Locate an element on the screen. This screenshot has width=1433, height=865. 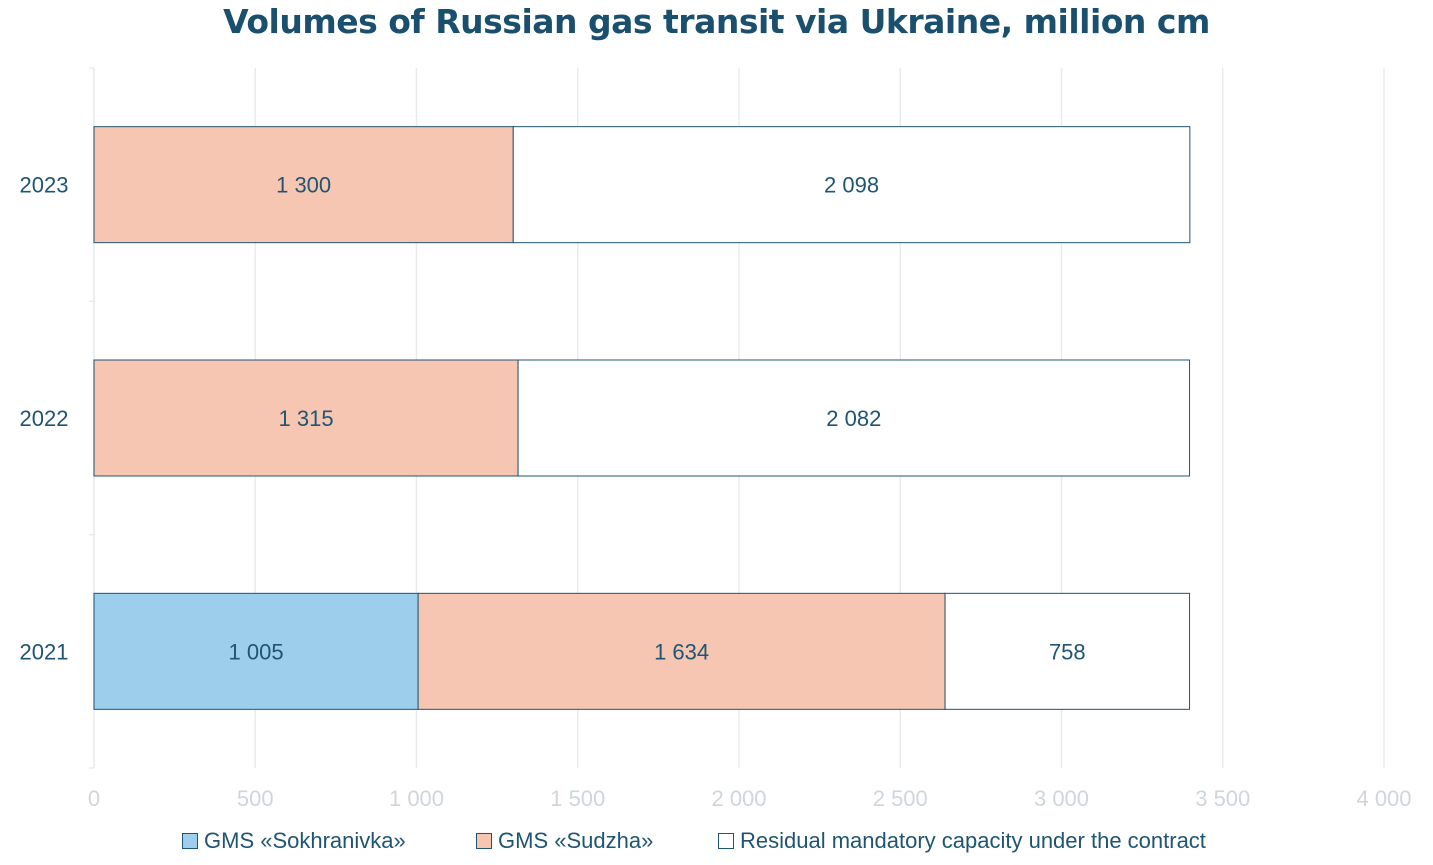
category-label: 2021 is located at coordinates (44, 651).